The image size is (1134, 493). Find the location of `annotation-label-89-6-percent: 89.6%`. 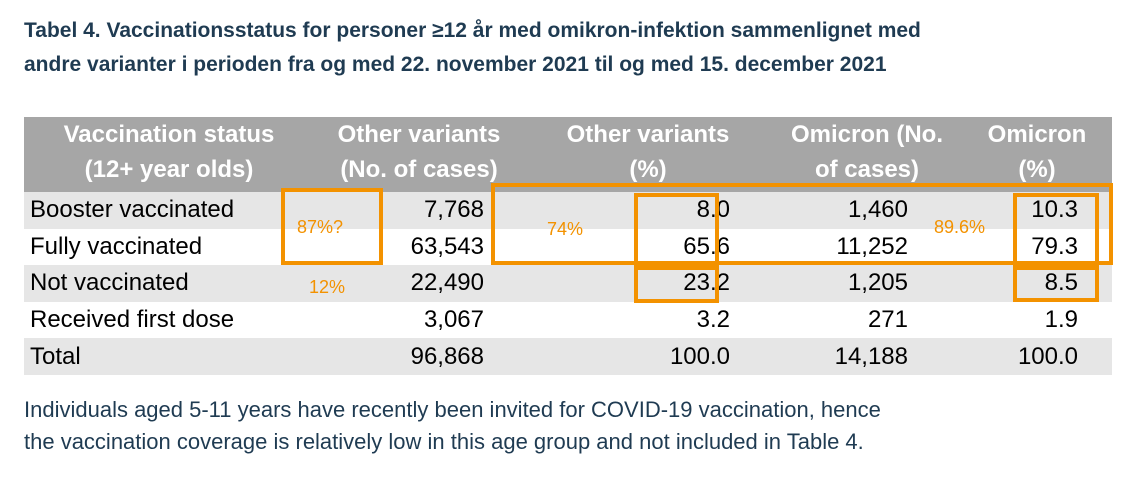

annotation-label-89-6-percent: 89.6% is located at coordinates (960, 227).